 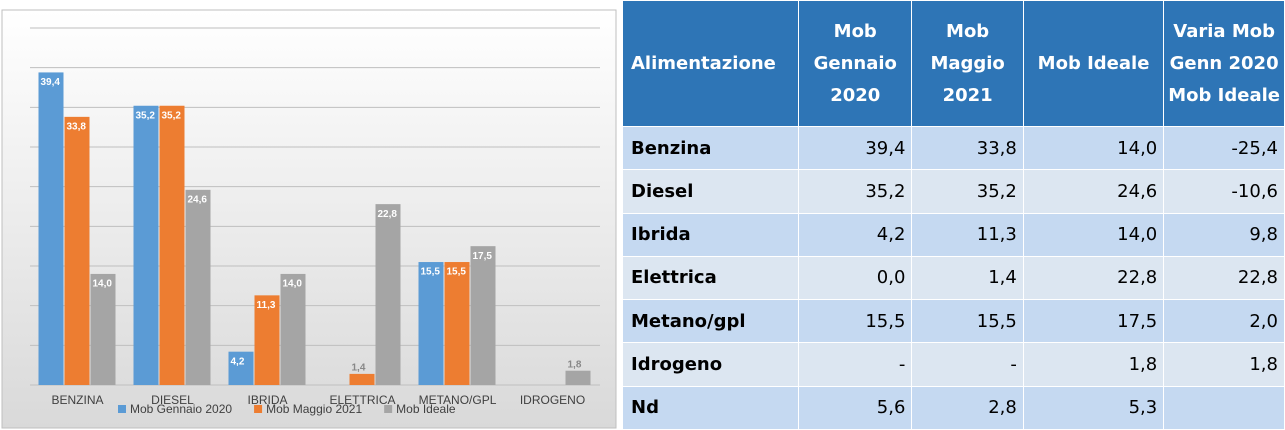 What do you see at coordinates (710, 278) in the screenshot?
I see `table-cell: Elettrica` at bounding box center [710, 278].